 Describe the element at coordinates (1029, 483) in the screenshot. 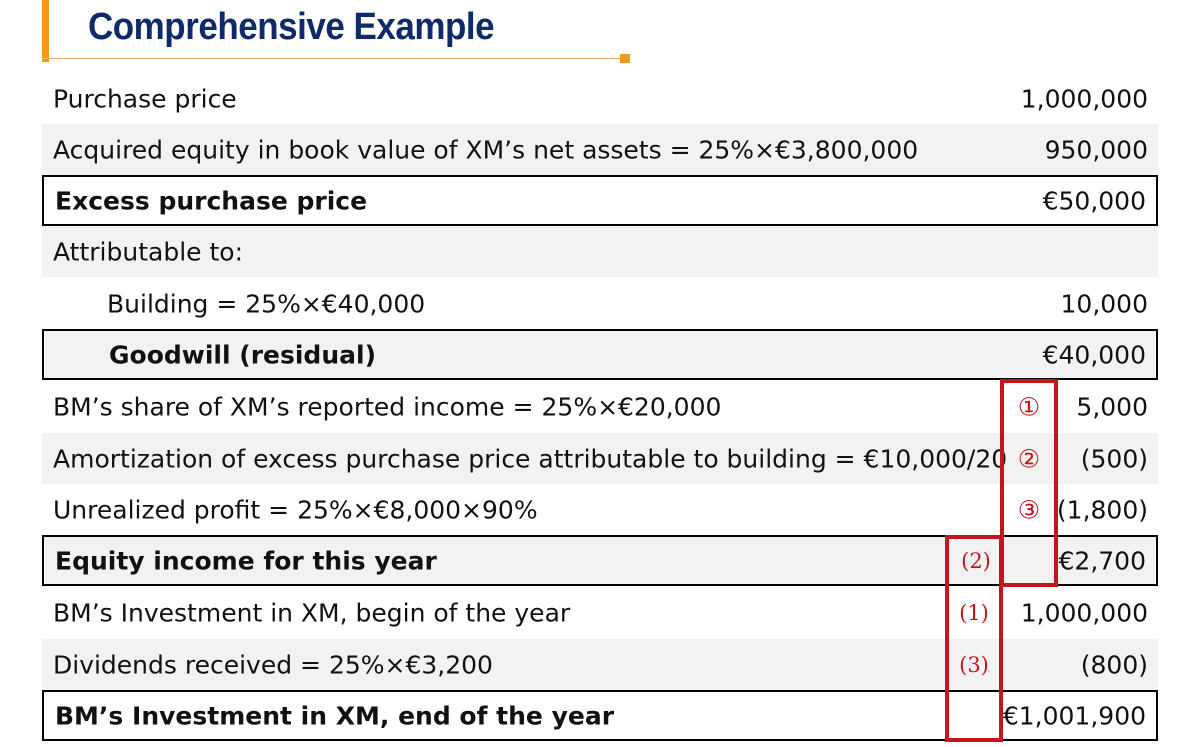

I see `red-highlight-box-income-steps` at that location.